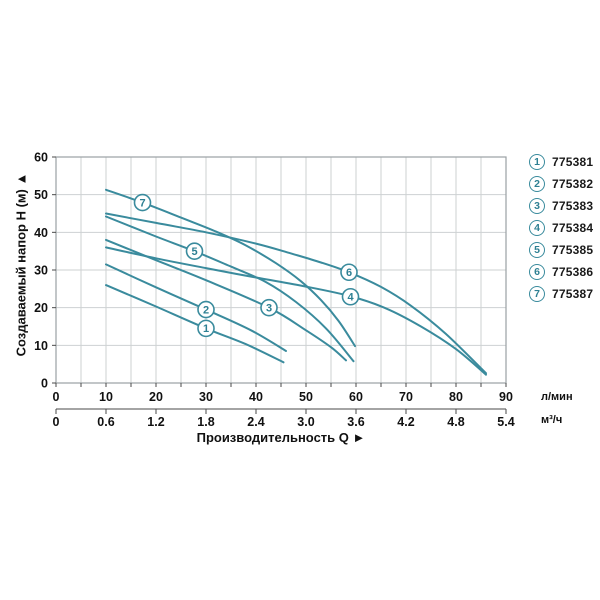 The width and height of the screenshot is (600, 600). I want to click on curve-marker-number: 6, so click(349, 273).